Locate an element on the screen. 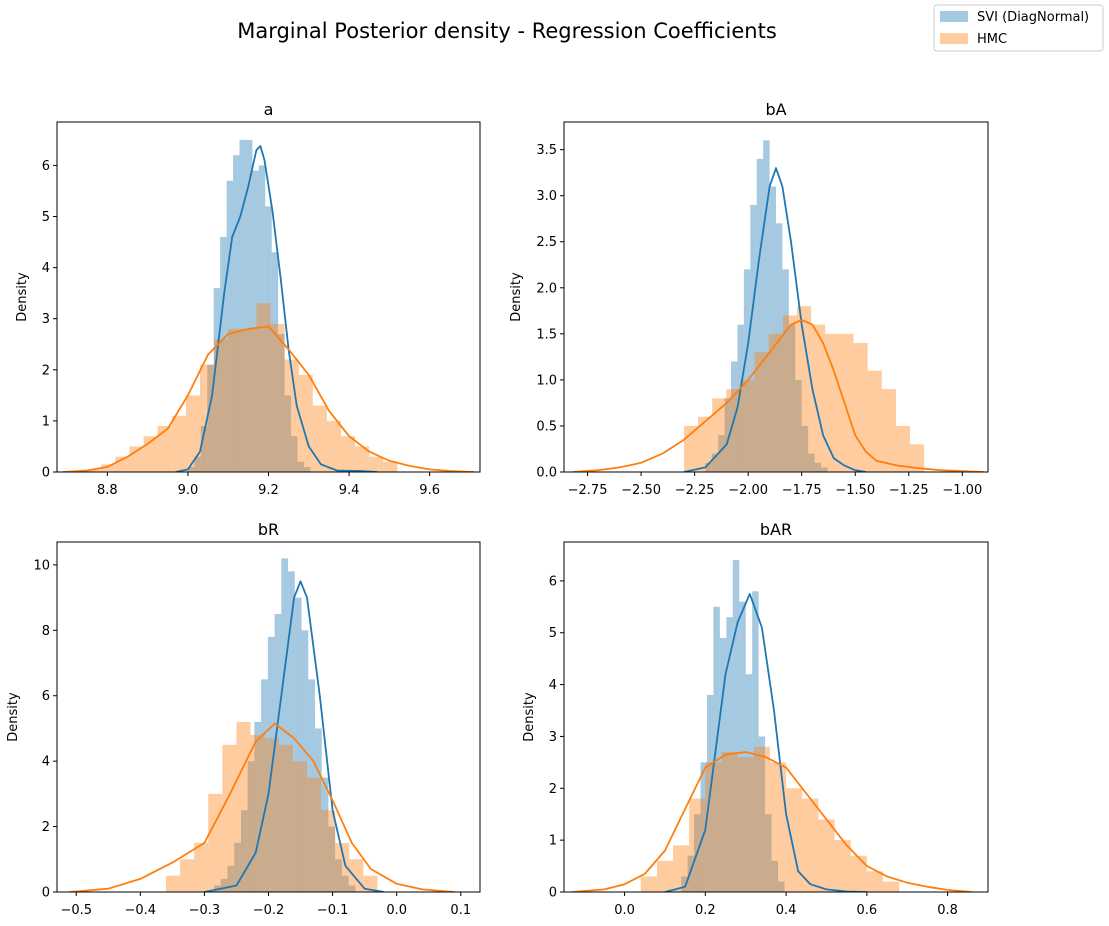 The image size is (1109, 926). hist-hmc is located at coordinates (804, 389).